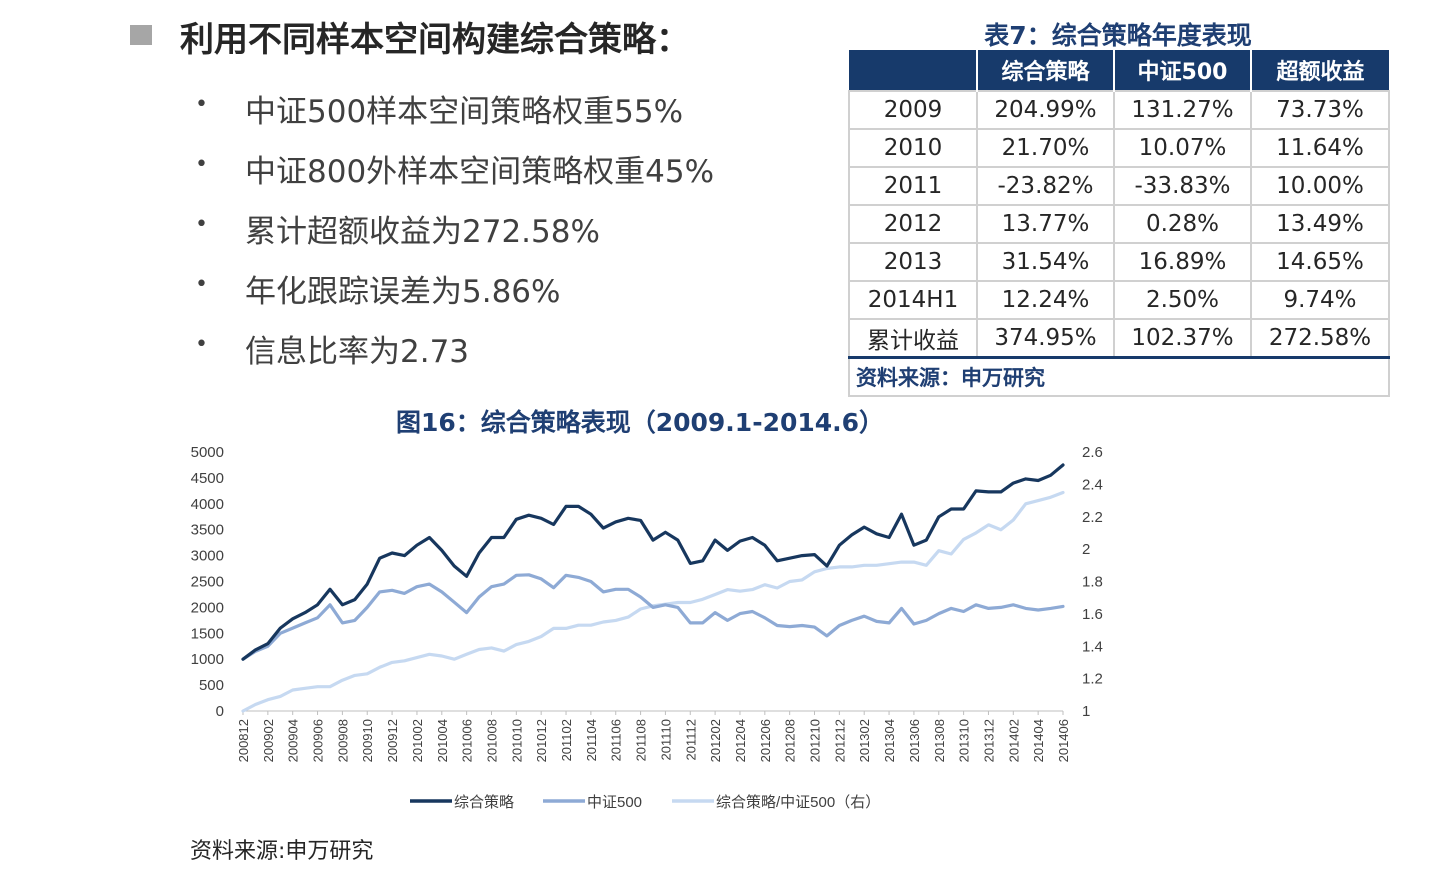 The image size is (1440, 881). What do you see at coordinates (913, 186) in the screenshot?
I see `table-cell: 2011` at bounding box center [913, 186].